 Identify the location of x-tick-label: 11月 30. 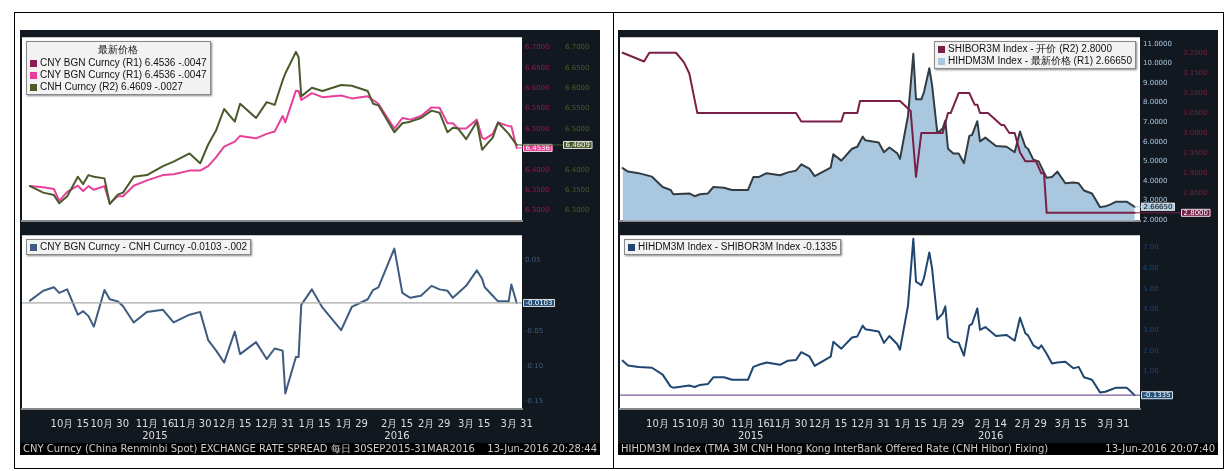
(788, 423).